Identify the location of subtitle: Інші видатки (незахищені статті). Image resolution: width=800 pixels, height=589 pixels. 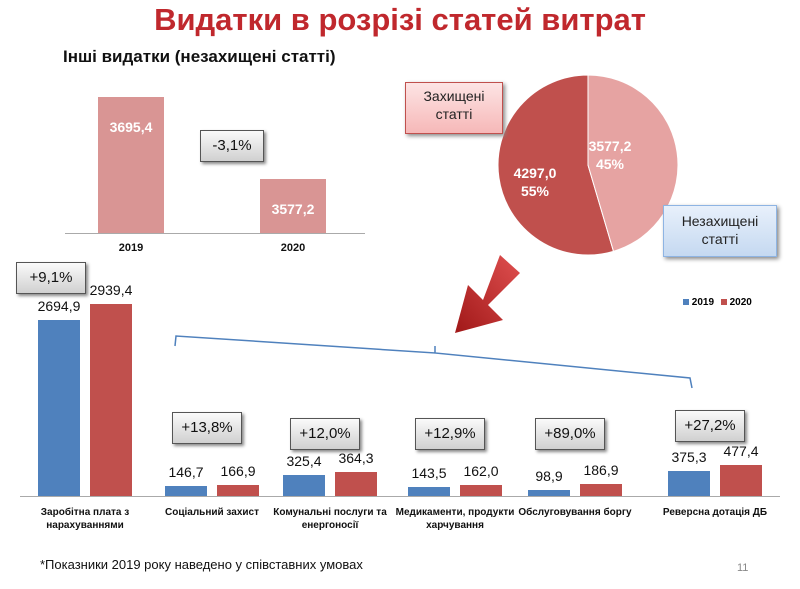
(199, 56).